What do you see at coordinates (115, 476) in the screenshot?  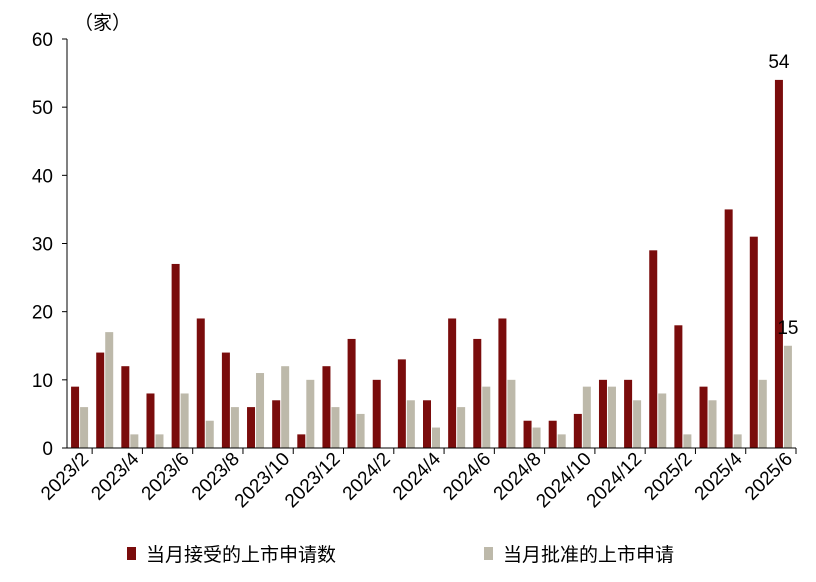 I see `x-tick-label-2023/4: 2023/4` at bounding box center [115, 476].